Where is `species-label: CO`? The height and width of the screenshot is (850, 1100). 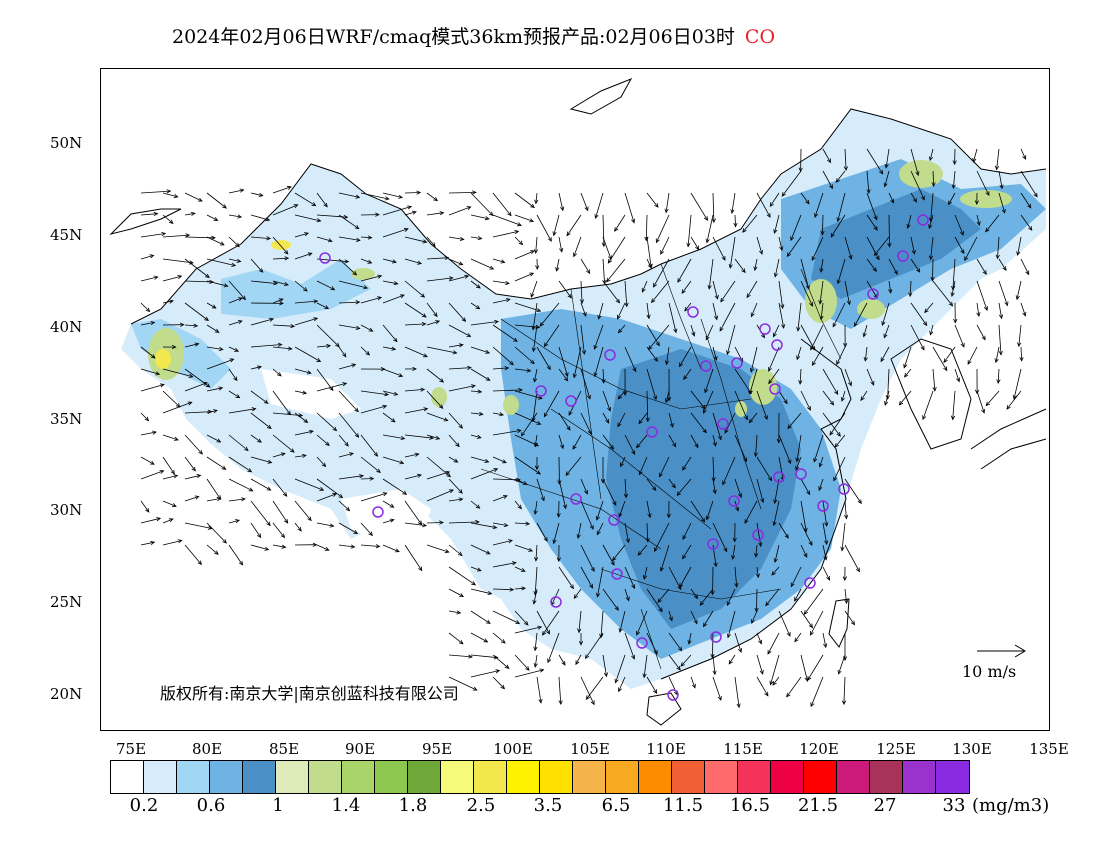
species-label: CO is located at coordinates (760, 37).